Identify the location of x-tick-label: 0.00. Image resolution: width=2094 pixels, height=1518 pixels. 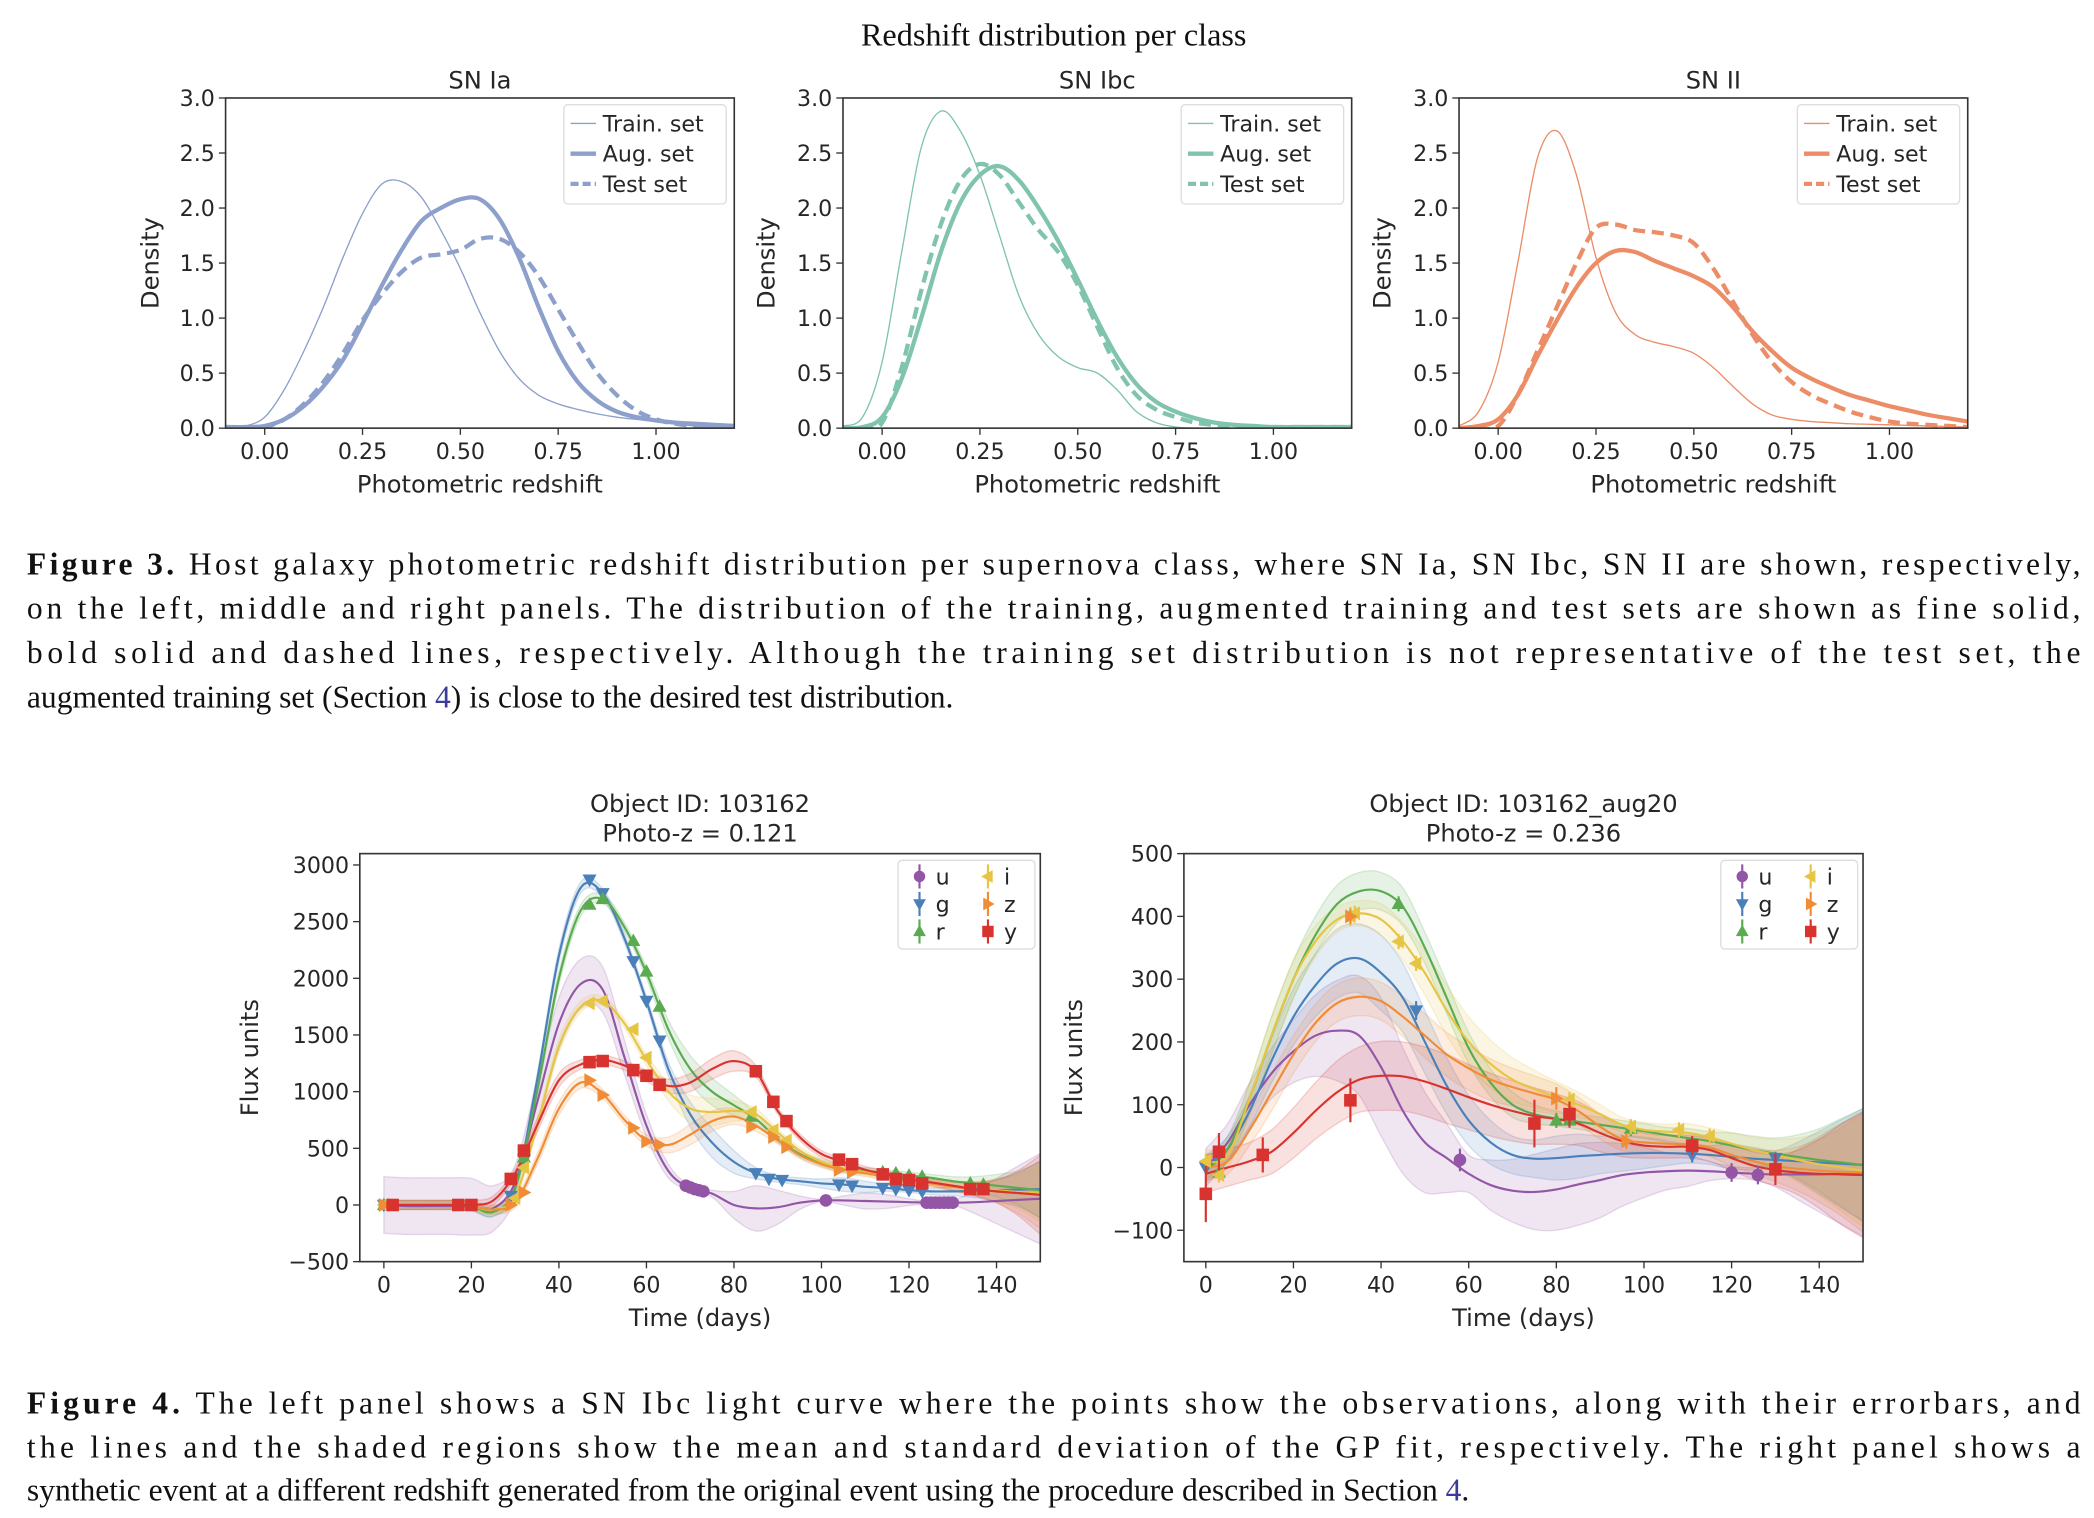
(1498, 452).